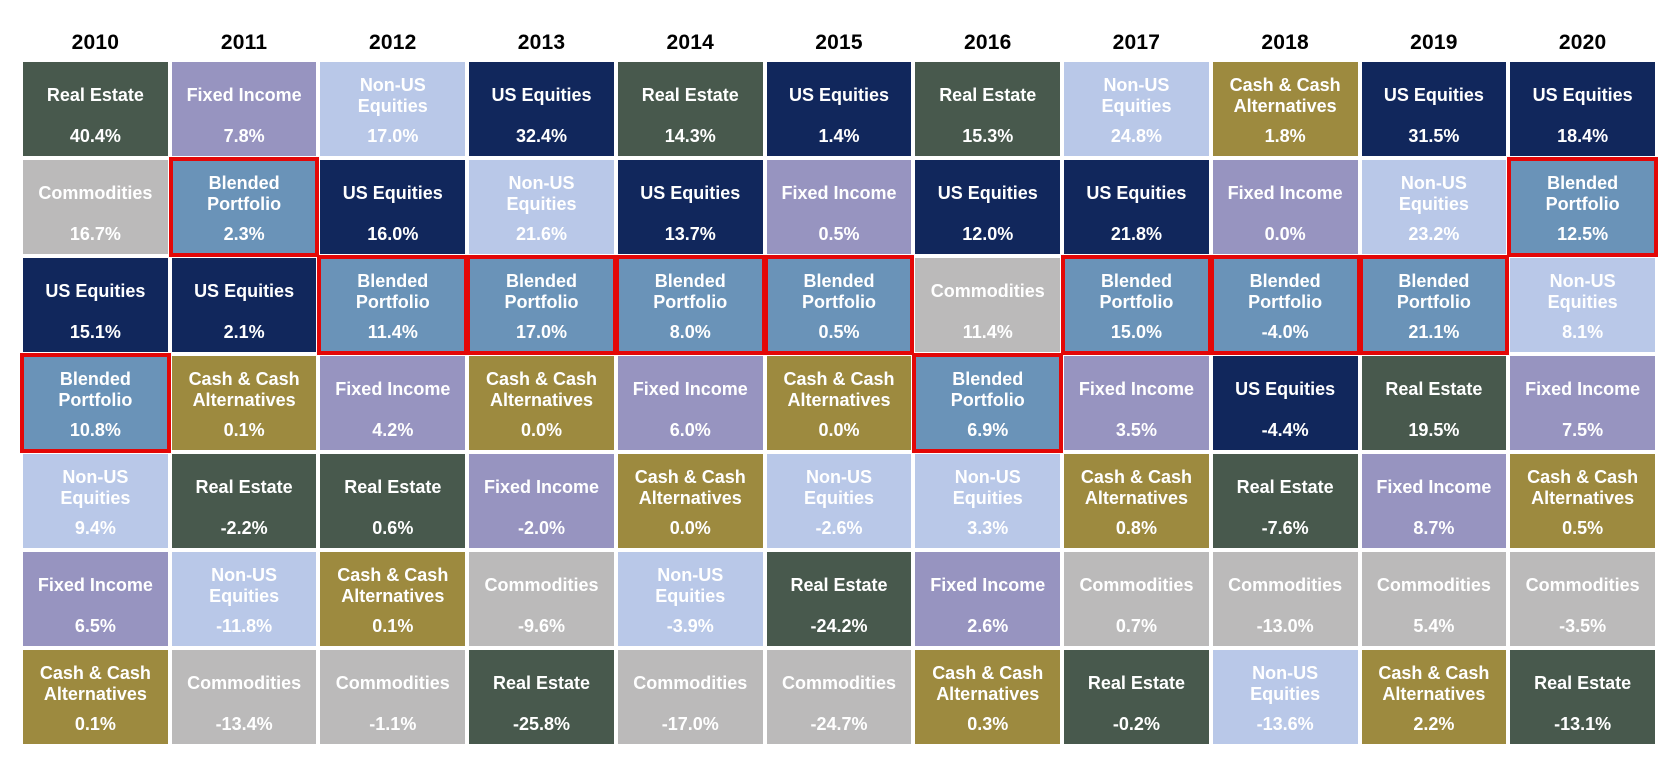  What do you see at coordinates (1583, 234) in the screenshot?
I see `asset-return: 12.5%` at bounding box center [1583, 234].